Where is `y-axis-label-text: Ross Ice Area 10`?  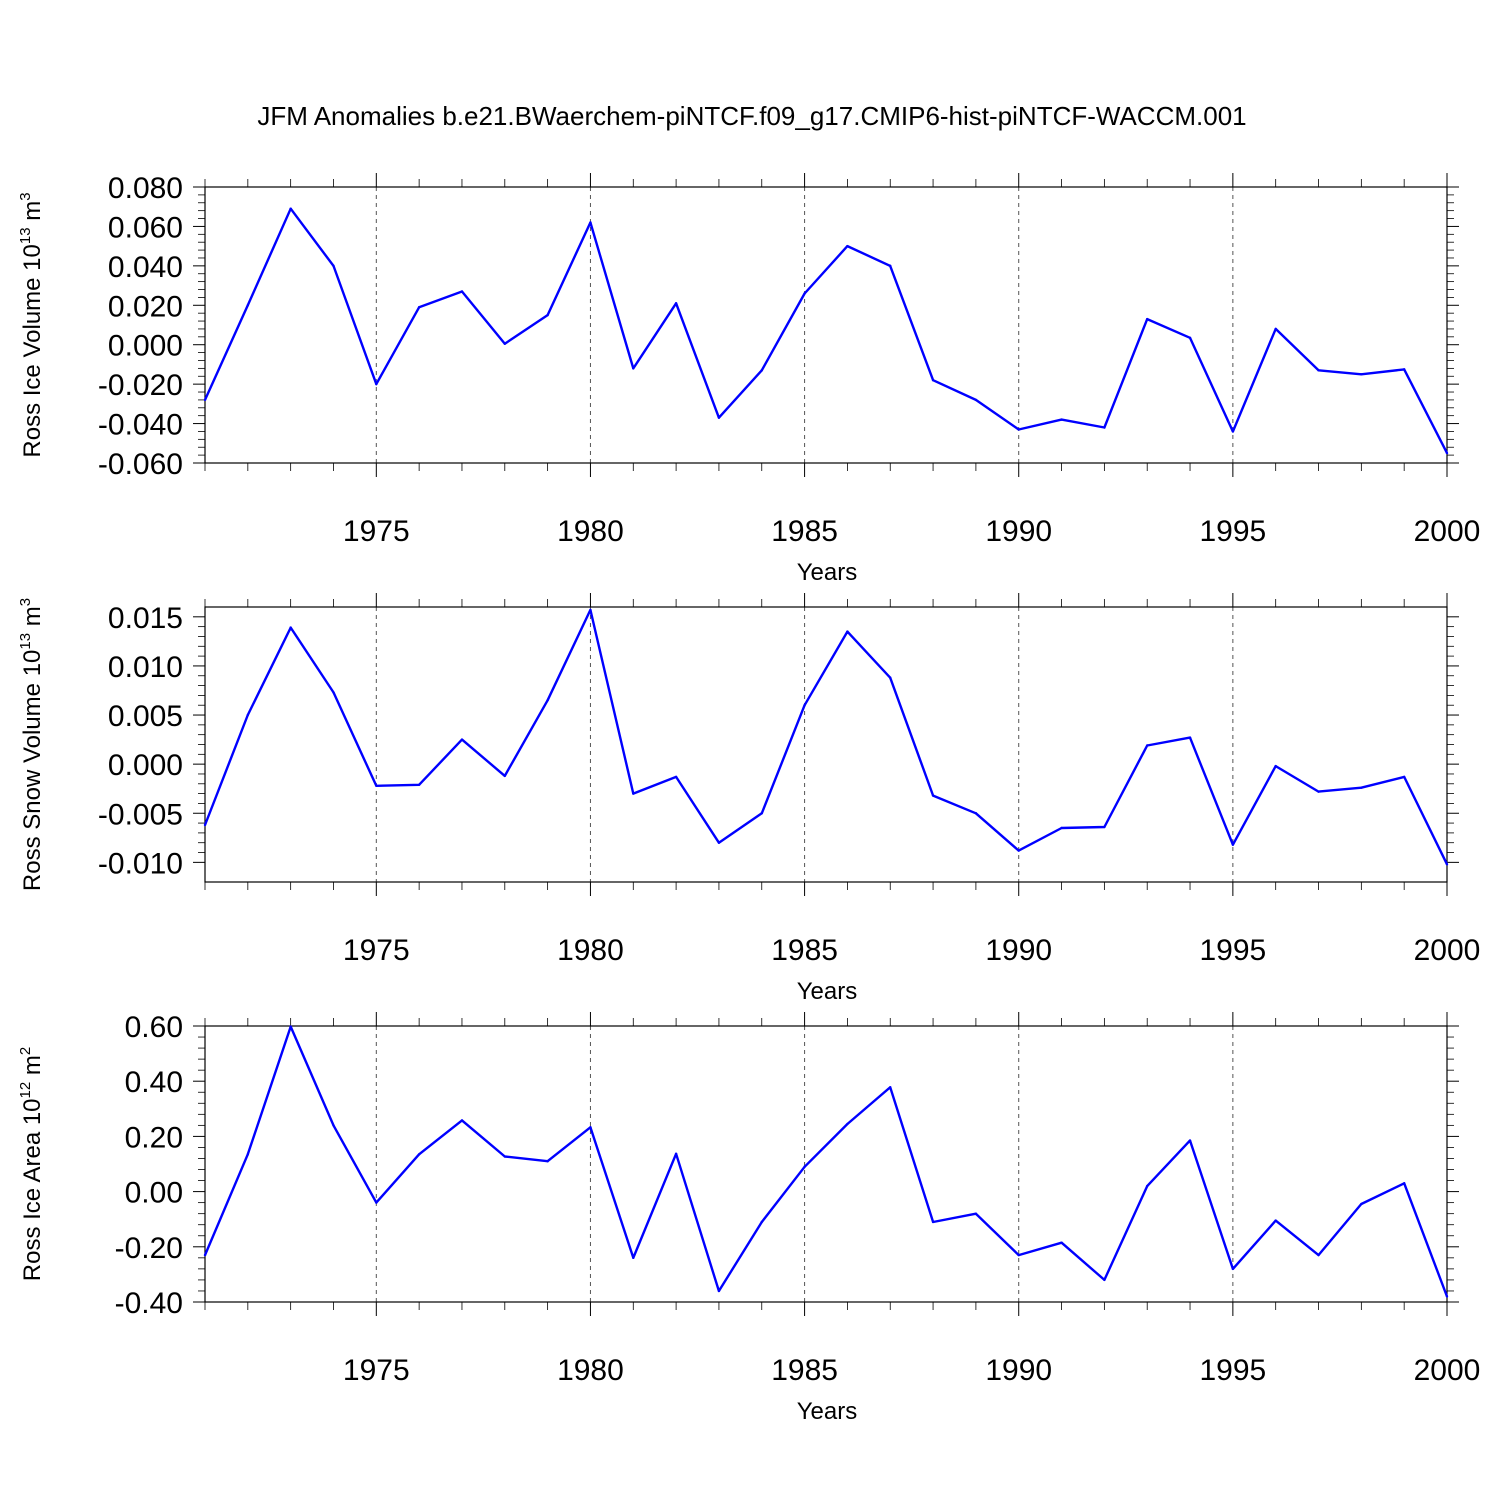
y-axis-label-text: Ross Ice Area 10 is located at coordinates (32, 1189).